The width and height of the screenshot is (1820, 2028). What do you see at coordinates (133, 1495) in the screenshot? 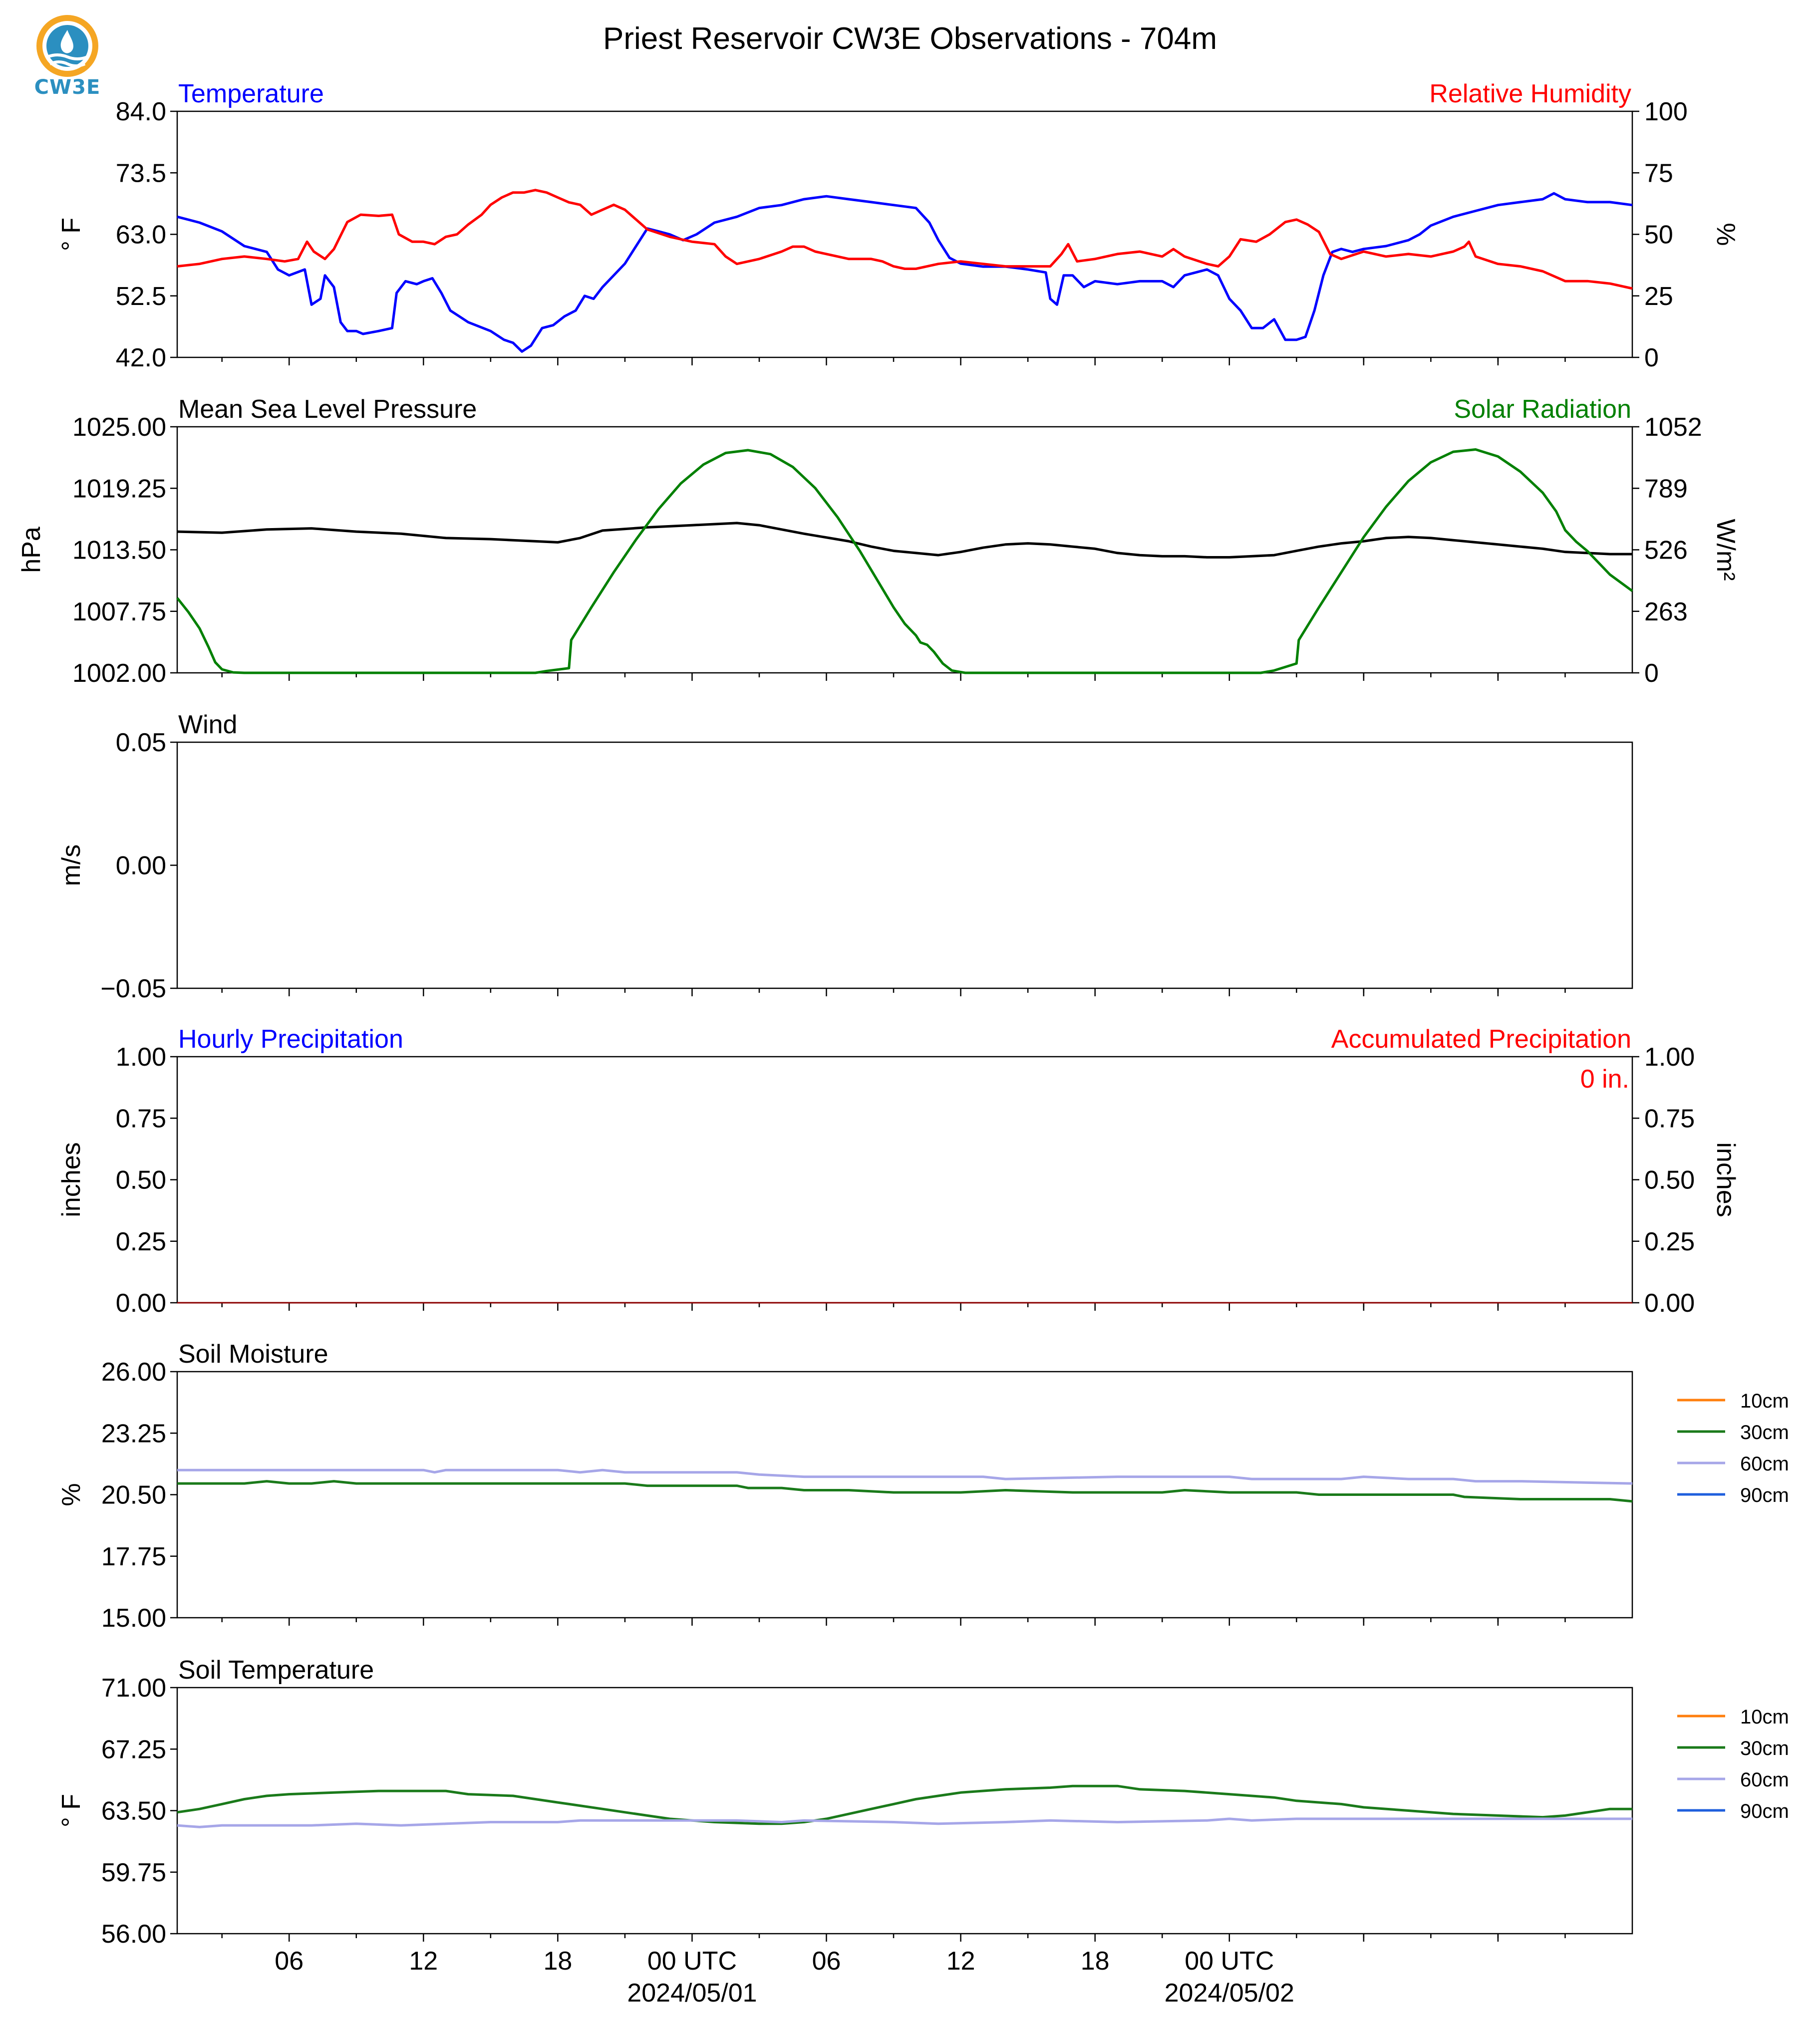
I see `ytick-left-label: 20.50` at bounding box center [133, 1495].